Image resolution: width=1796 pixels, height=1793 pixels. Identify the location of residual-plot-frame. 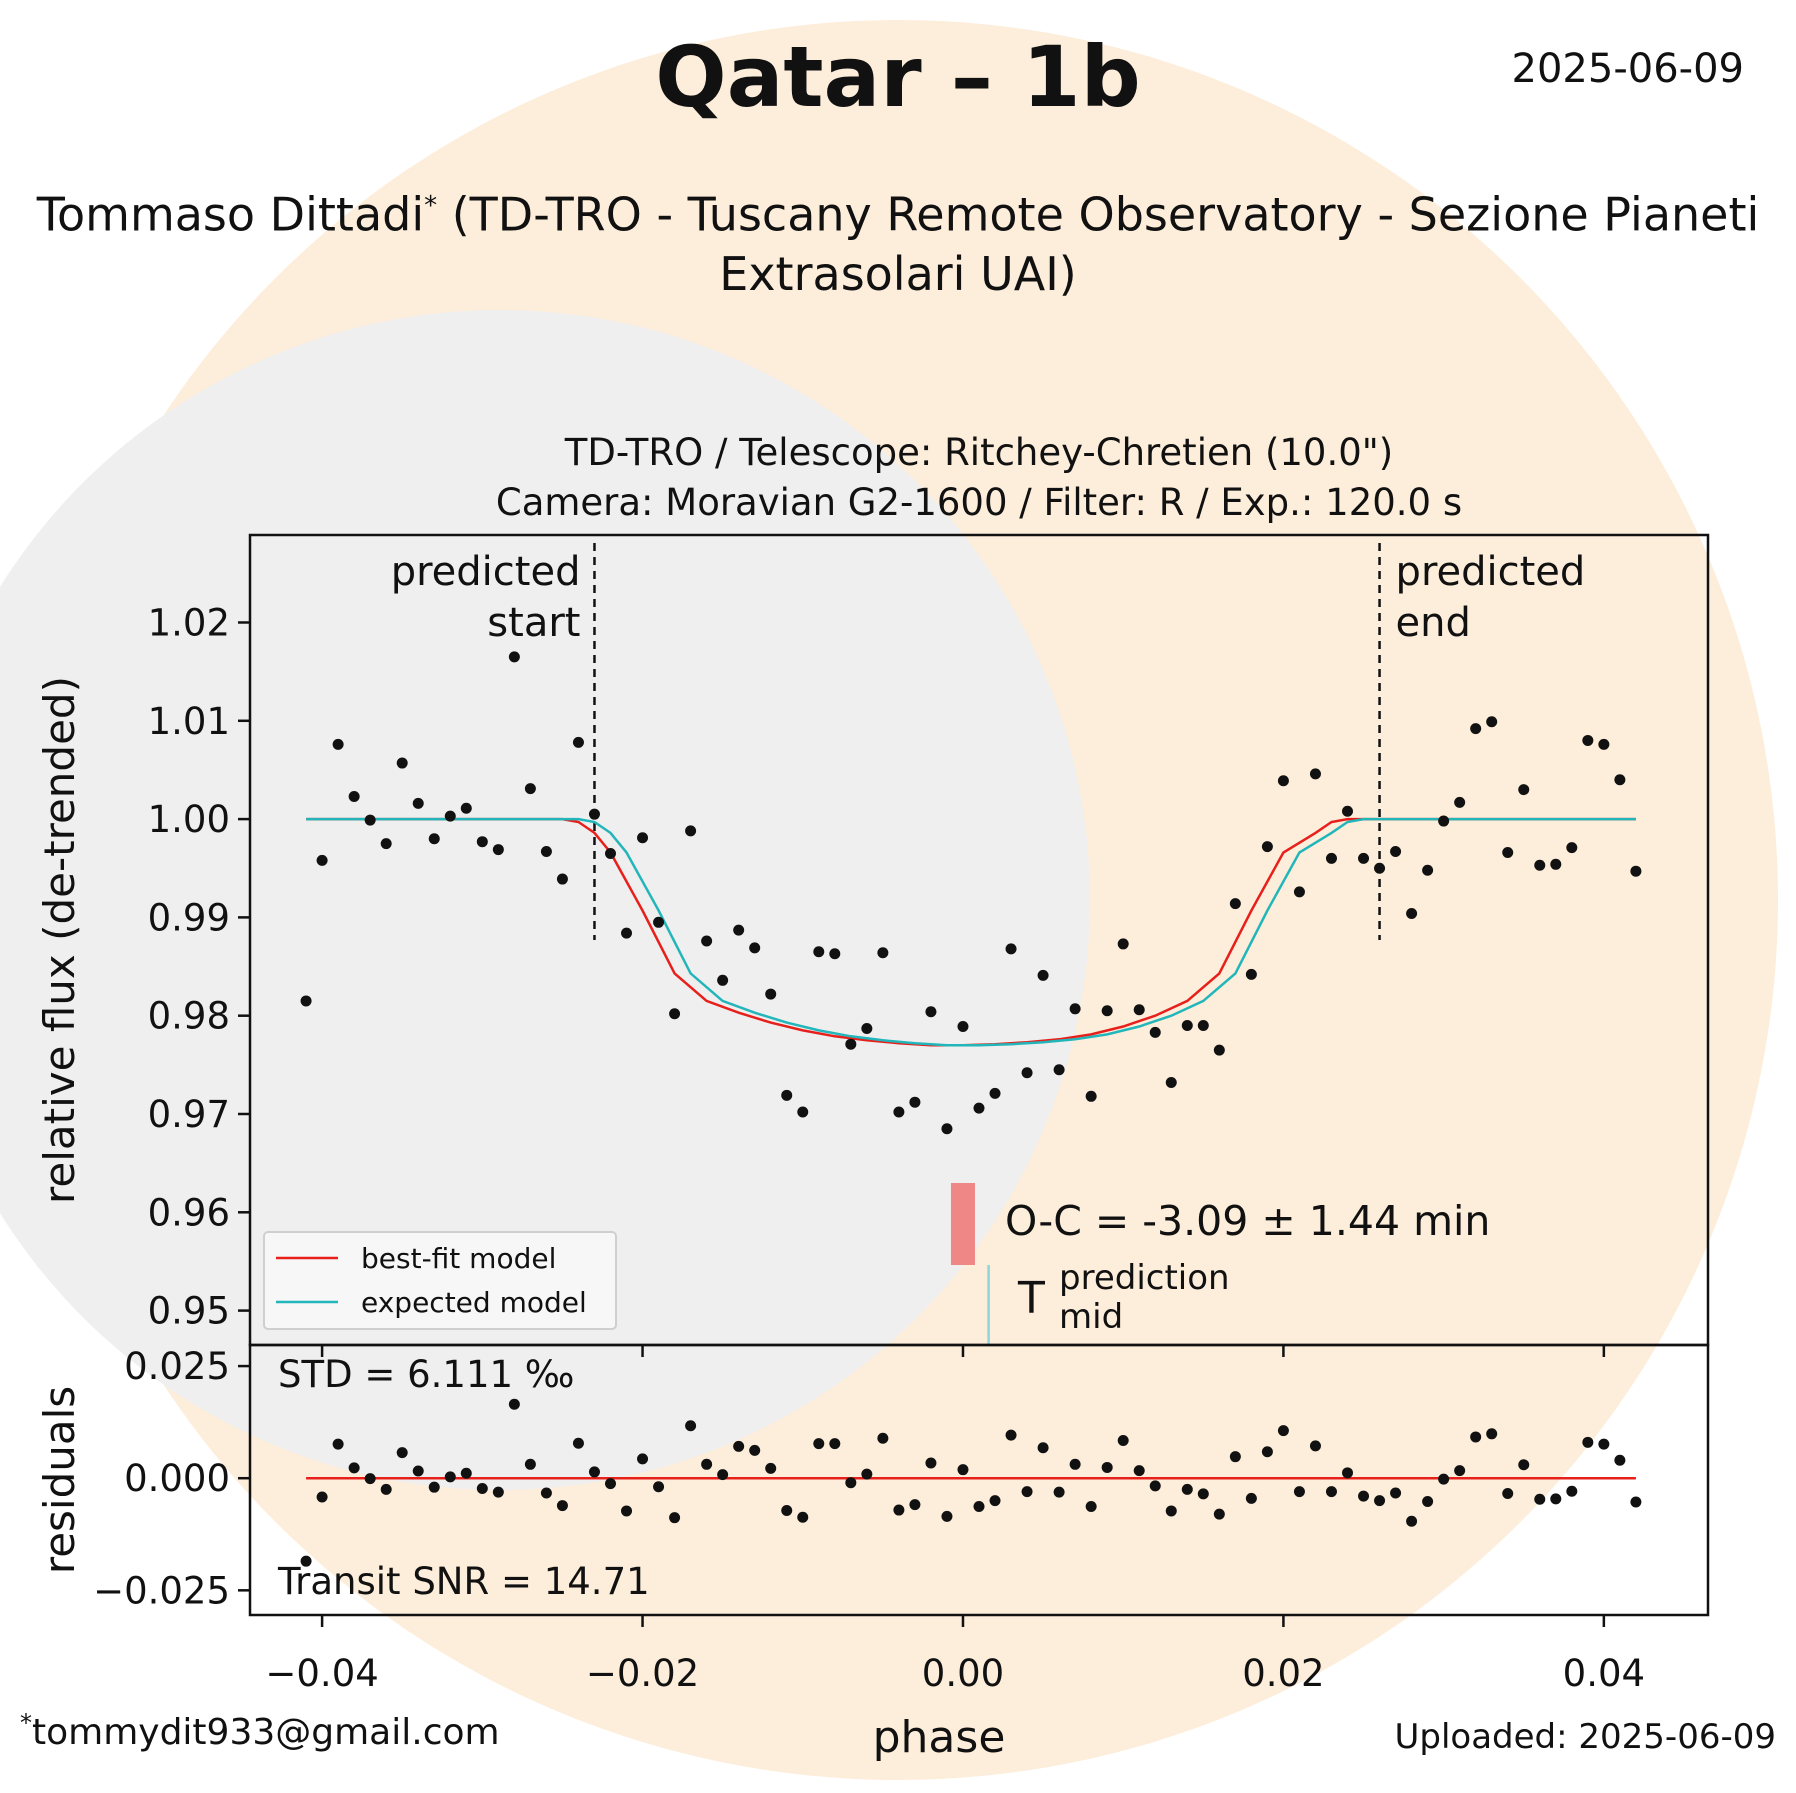
(979, 1480).